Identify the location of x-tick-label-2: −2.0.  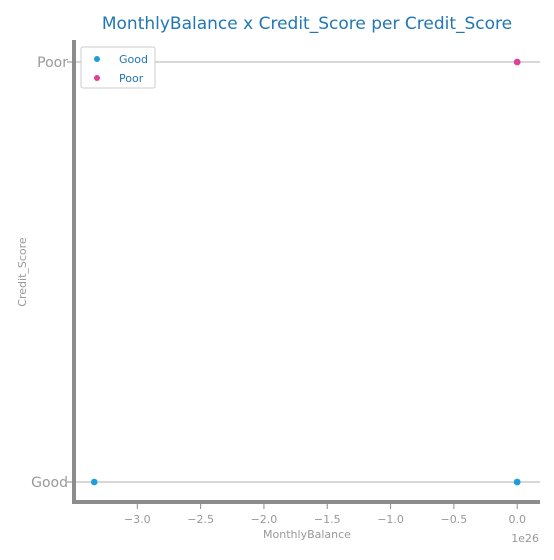
(264, 519).